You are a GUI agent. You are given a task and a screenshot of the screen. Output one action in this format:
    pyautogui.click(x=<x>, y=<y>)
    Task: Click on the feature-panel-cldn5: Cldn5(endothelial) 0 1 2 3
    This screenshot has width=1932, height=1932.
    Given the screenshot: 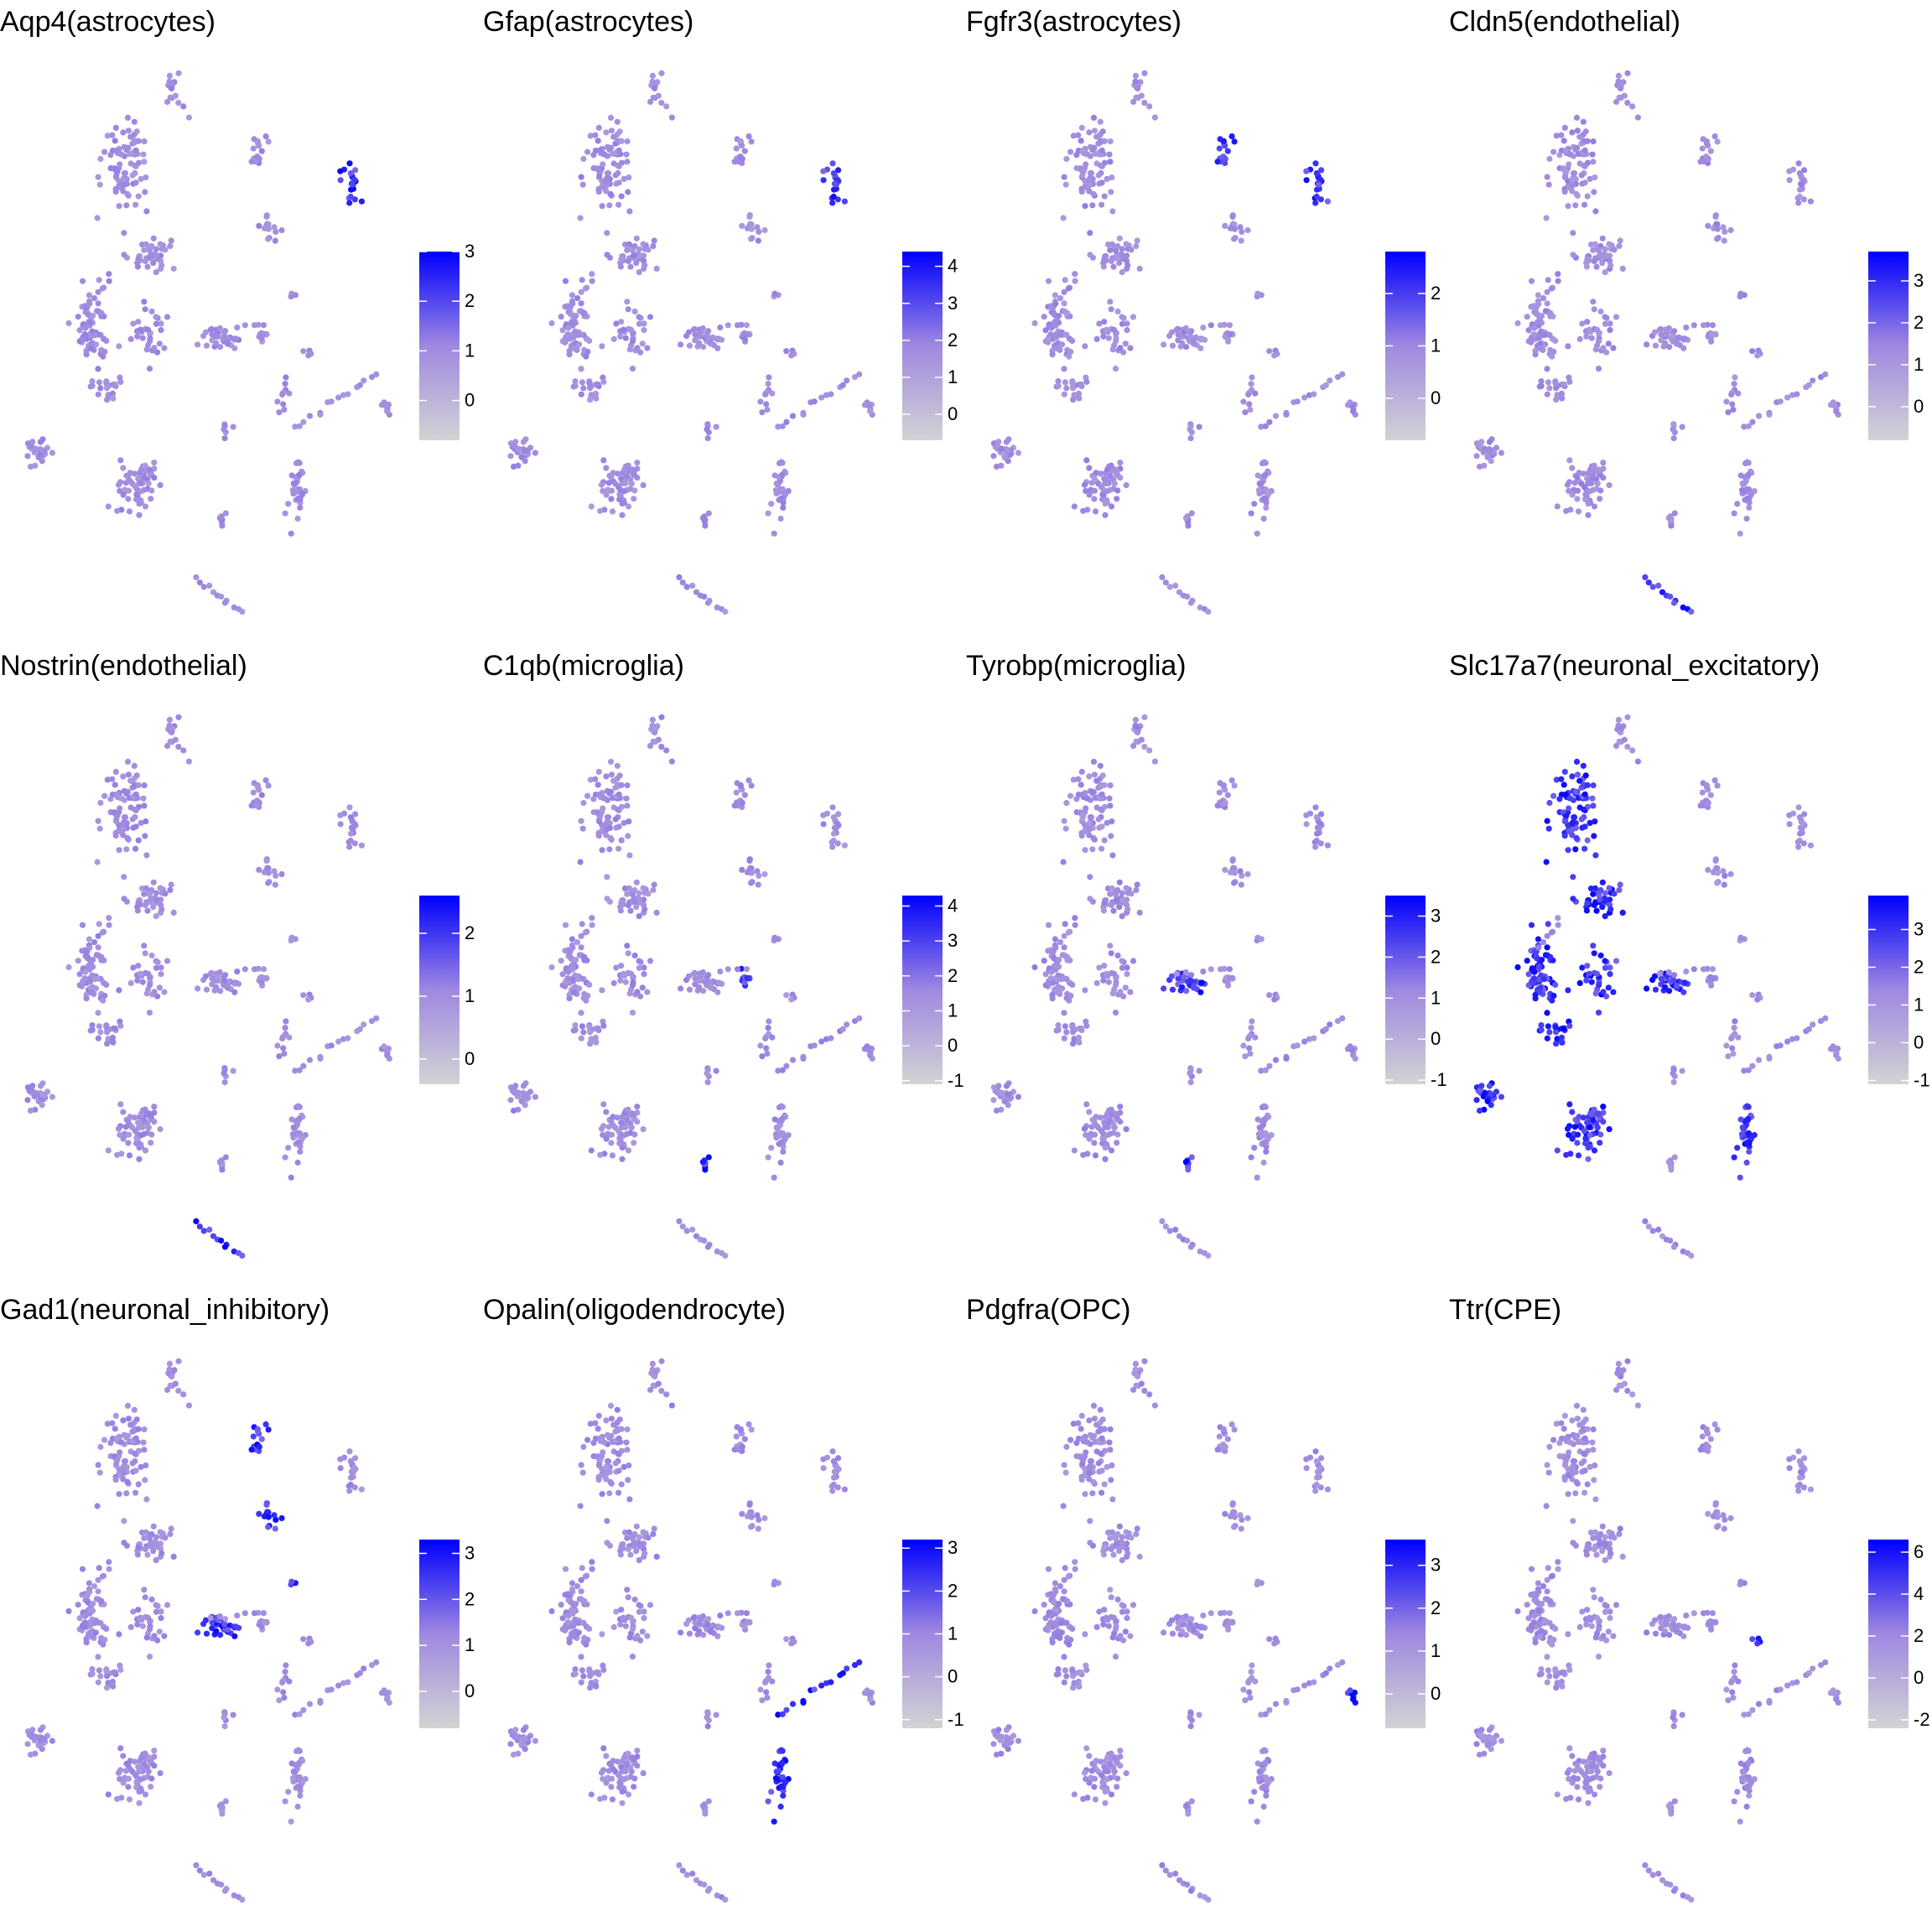 What is the action you would take?
    pyautogui.click(x=1690, y=322)
    